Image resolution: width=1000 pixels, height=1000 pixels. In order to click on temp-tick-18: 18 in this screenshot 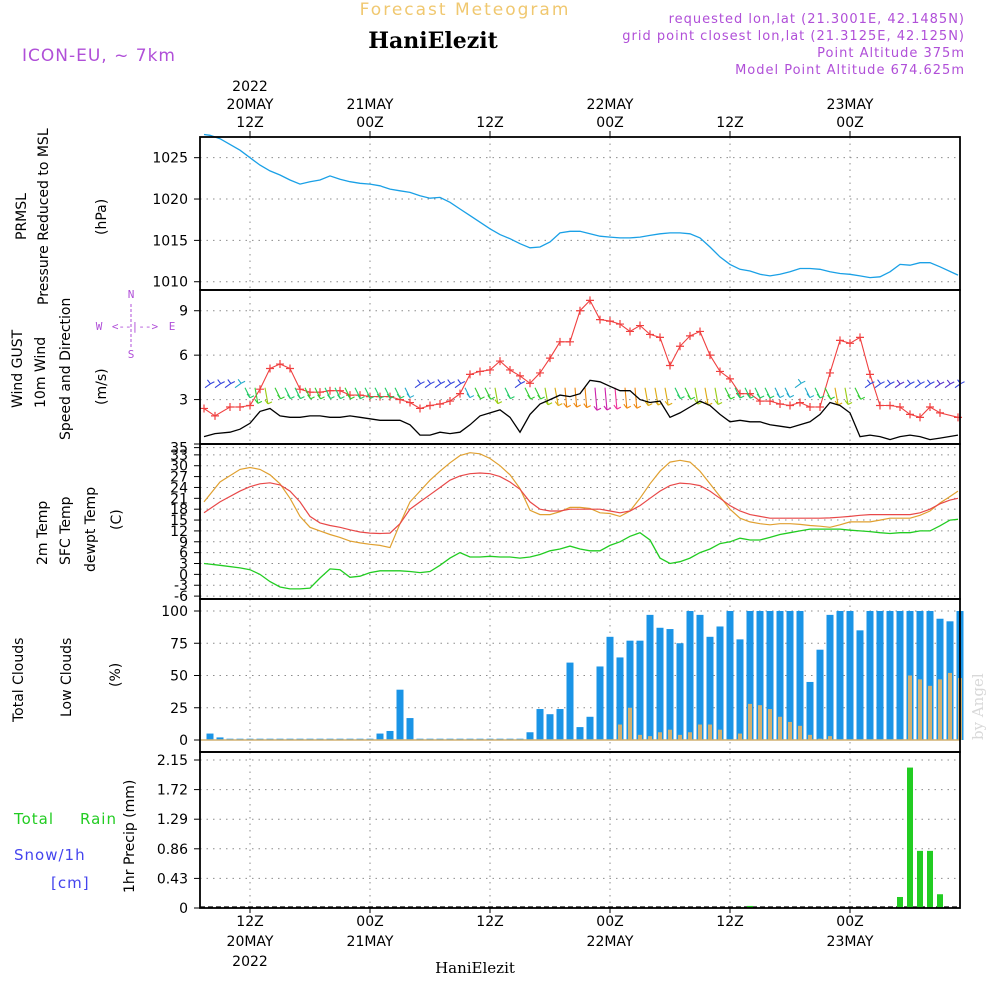, I will do `click(179, 510)`.